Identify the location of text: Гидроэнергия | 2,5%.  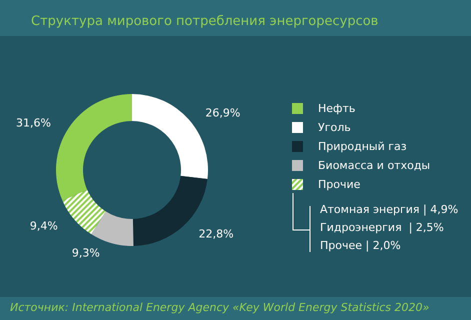
(382, 227).